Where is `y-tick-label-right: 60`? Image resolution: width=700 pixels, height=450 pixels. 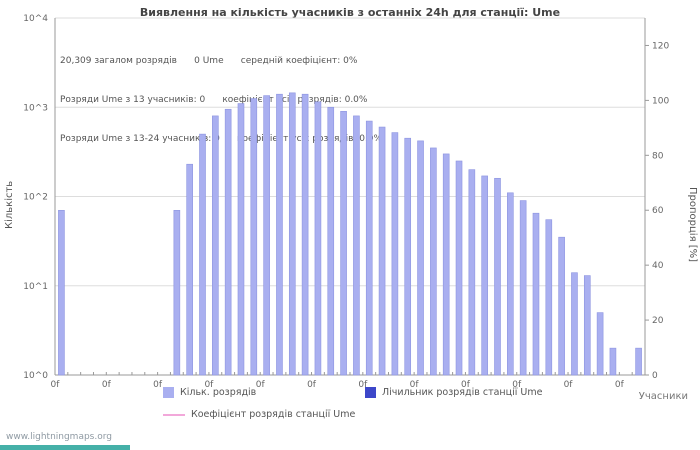
y-tick-label-right: 60 is located at coordinates (658, 211).